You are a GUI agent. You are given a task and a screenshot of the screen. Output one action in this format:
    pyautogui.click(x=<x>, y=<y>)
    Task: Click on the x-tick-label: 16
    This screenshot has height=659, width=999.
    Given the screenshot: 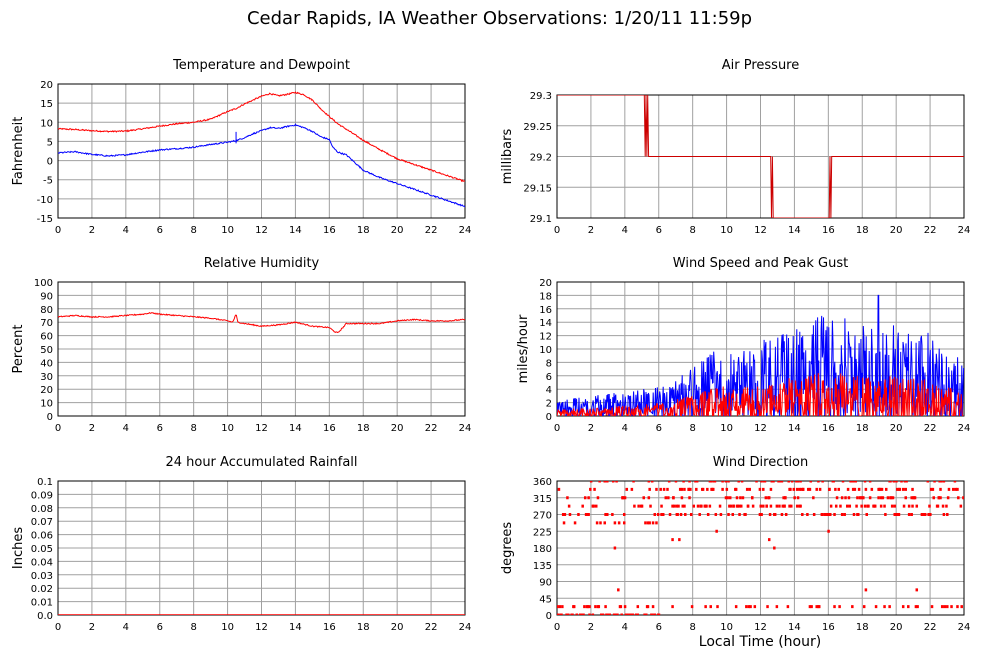 What is the action you would take?
    pyautogui.click(x=828, y=428)
    